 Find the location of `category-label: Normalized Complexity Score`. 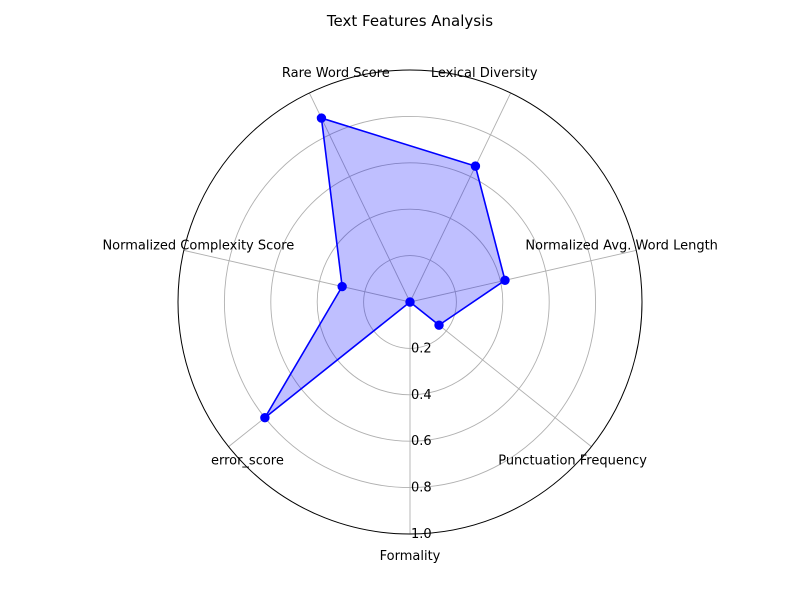

category-label: Normalized Complexity Score is located at coordinates (198, 245).